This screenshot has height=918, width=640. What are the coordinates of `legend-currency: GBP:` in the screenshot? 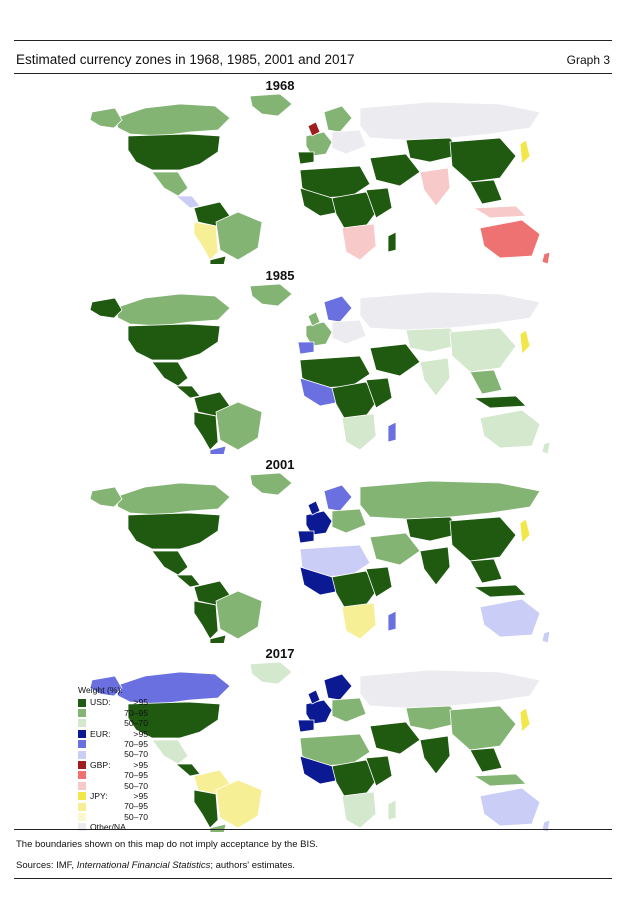 It's located at (100, 764).